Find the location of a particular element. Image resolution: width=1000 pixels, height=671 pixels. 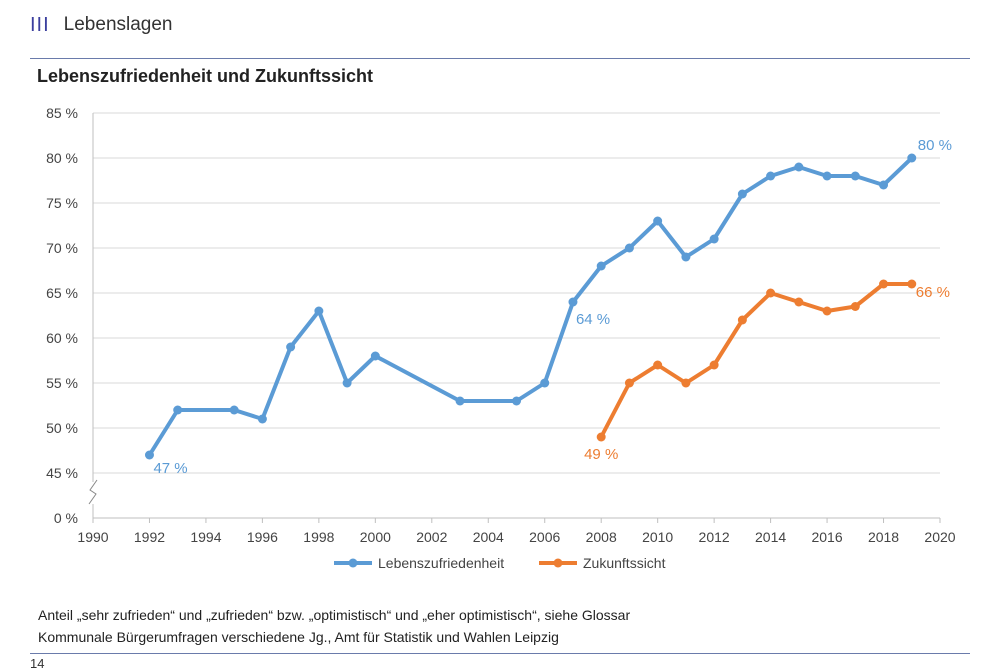

x-tick-label: 2012 is located at coordinates (714, 537).